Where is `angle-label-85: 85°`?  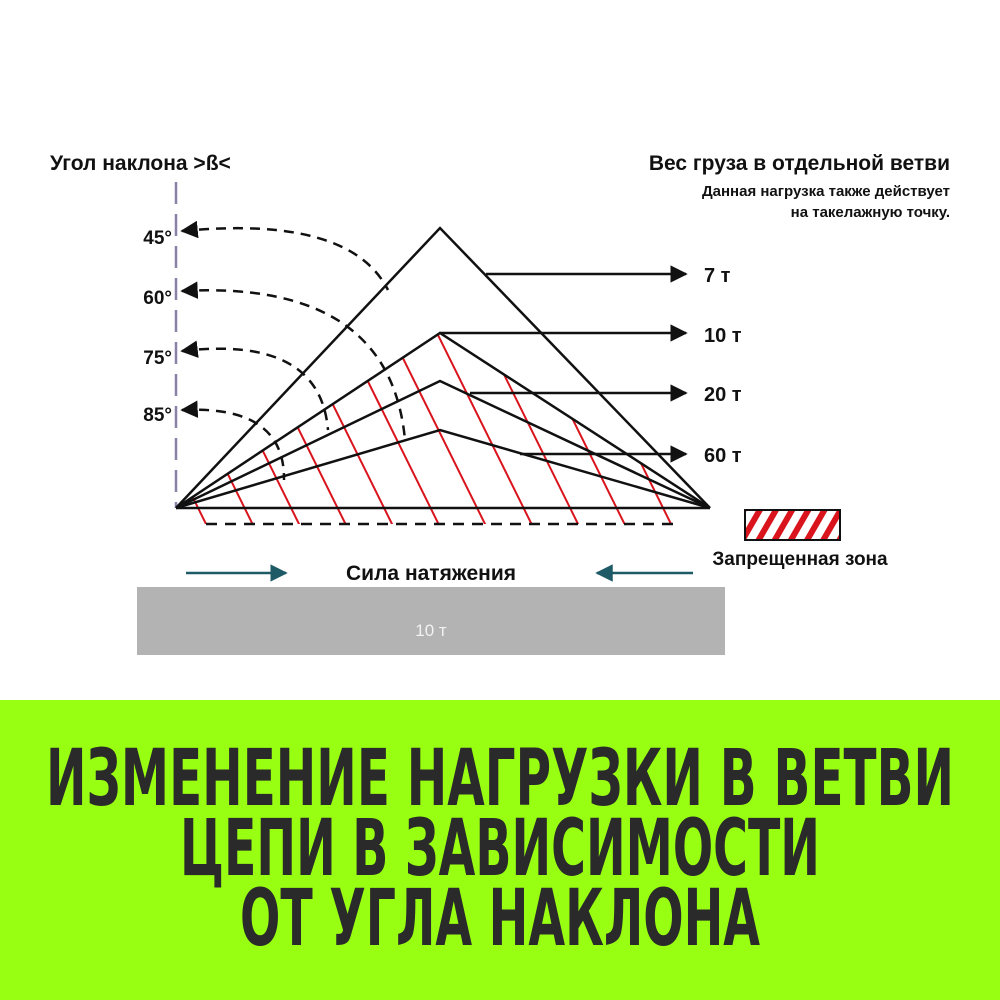 angle-label-85: 85° is located at coordinates (157, 415).